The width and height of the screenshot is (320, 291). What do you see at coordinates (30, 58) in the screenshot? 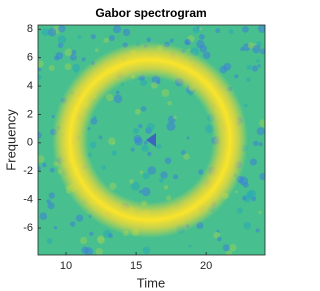
I see `y-tick-label: 6` at bounding box center [30, 58].